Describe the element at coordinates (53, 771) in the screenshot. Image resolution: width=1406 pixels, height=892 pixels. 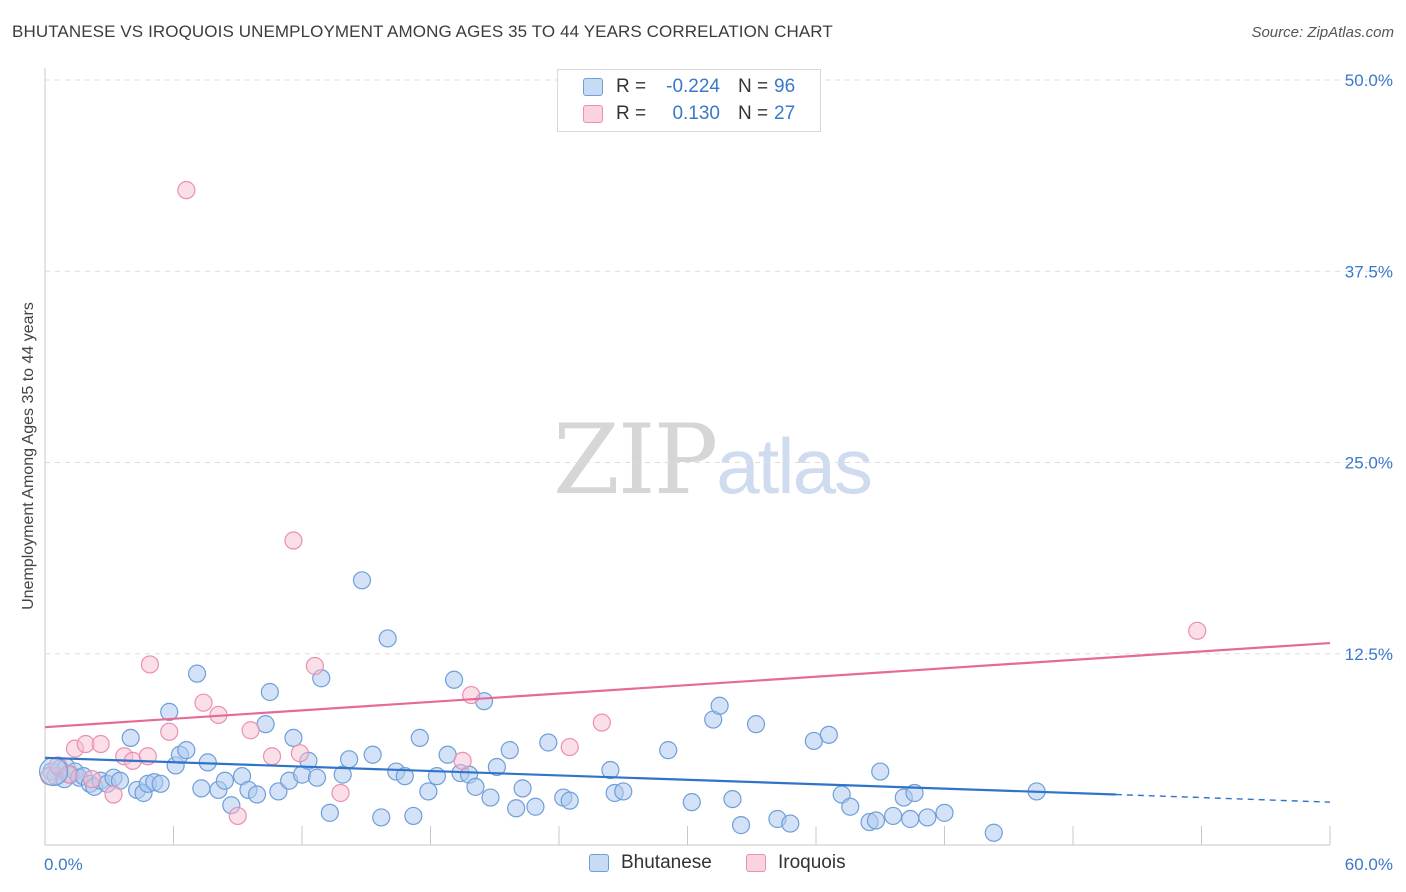
I see `bhutanese-point-cluster` at that location.